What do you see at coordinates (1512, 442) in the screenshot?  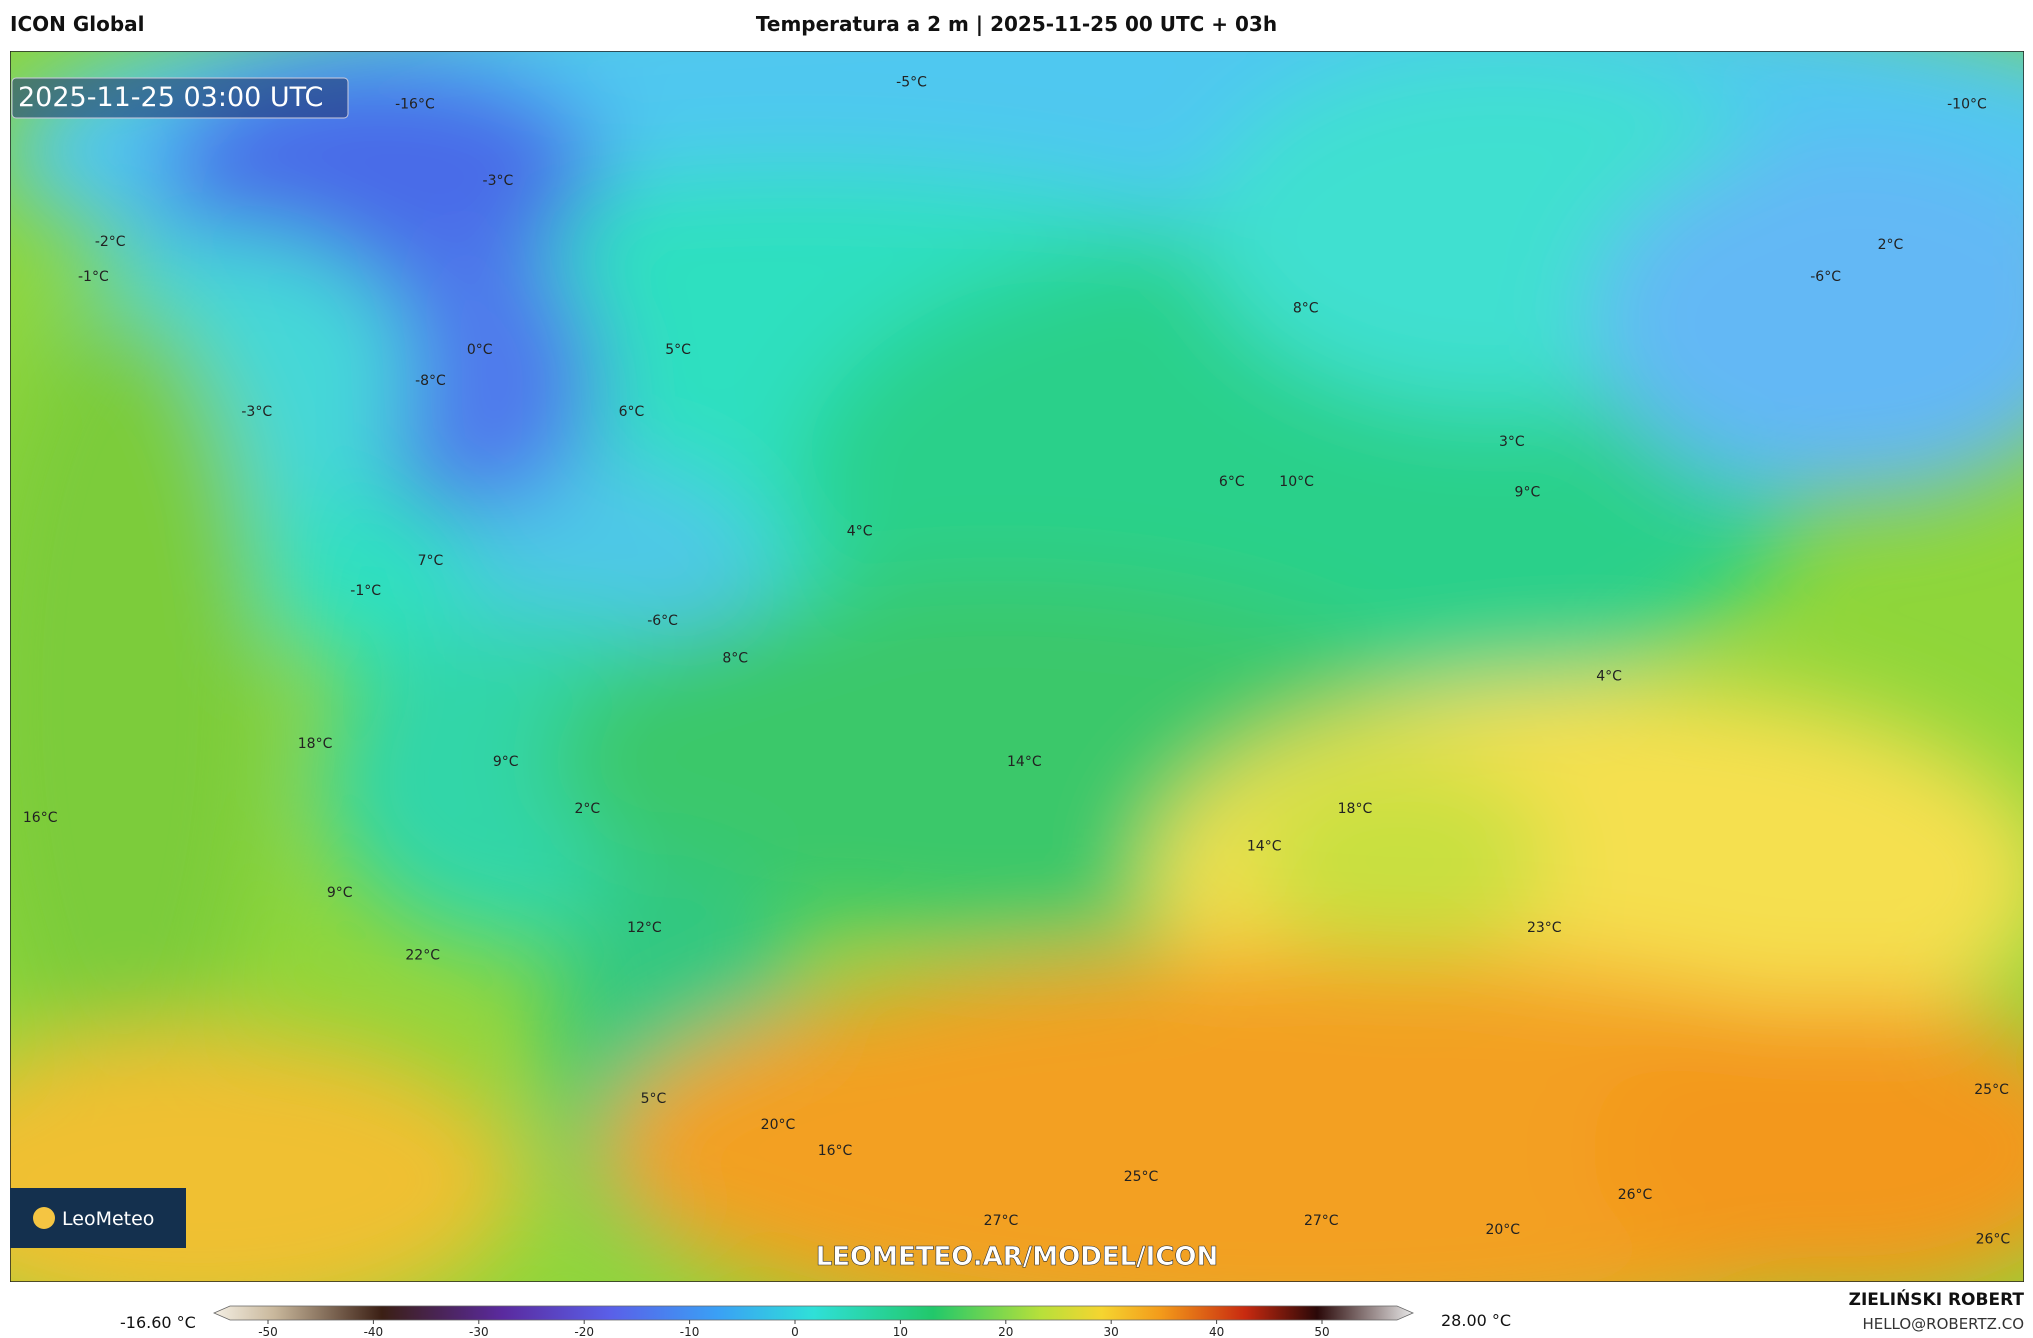 I see `temp-label: 3°C` at bounding box center [1512, 442].